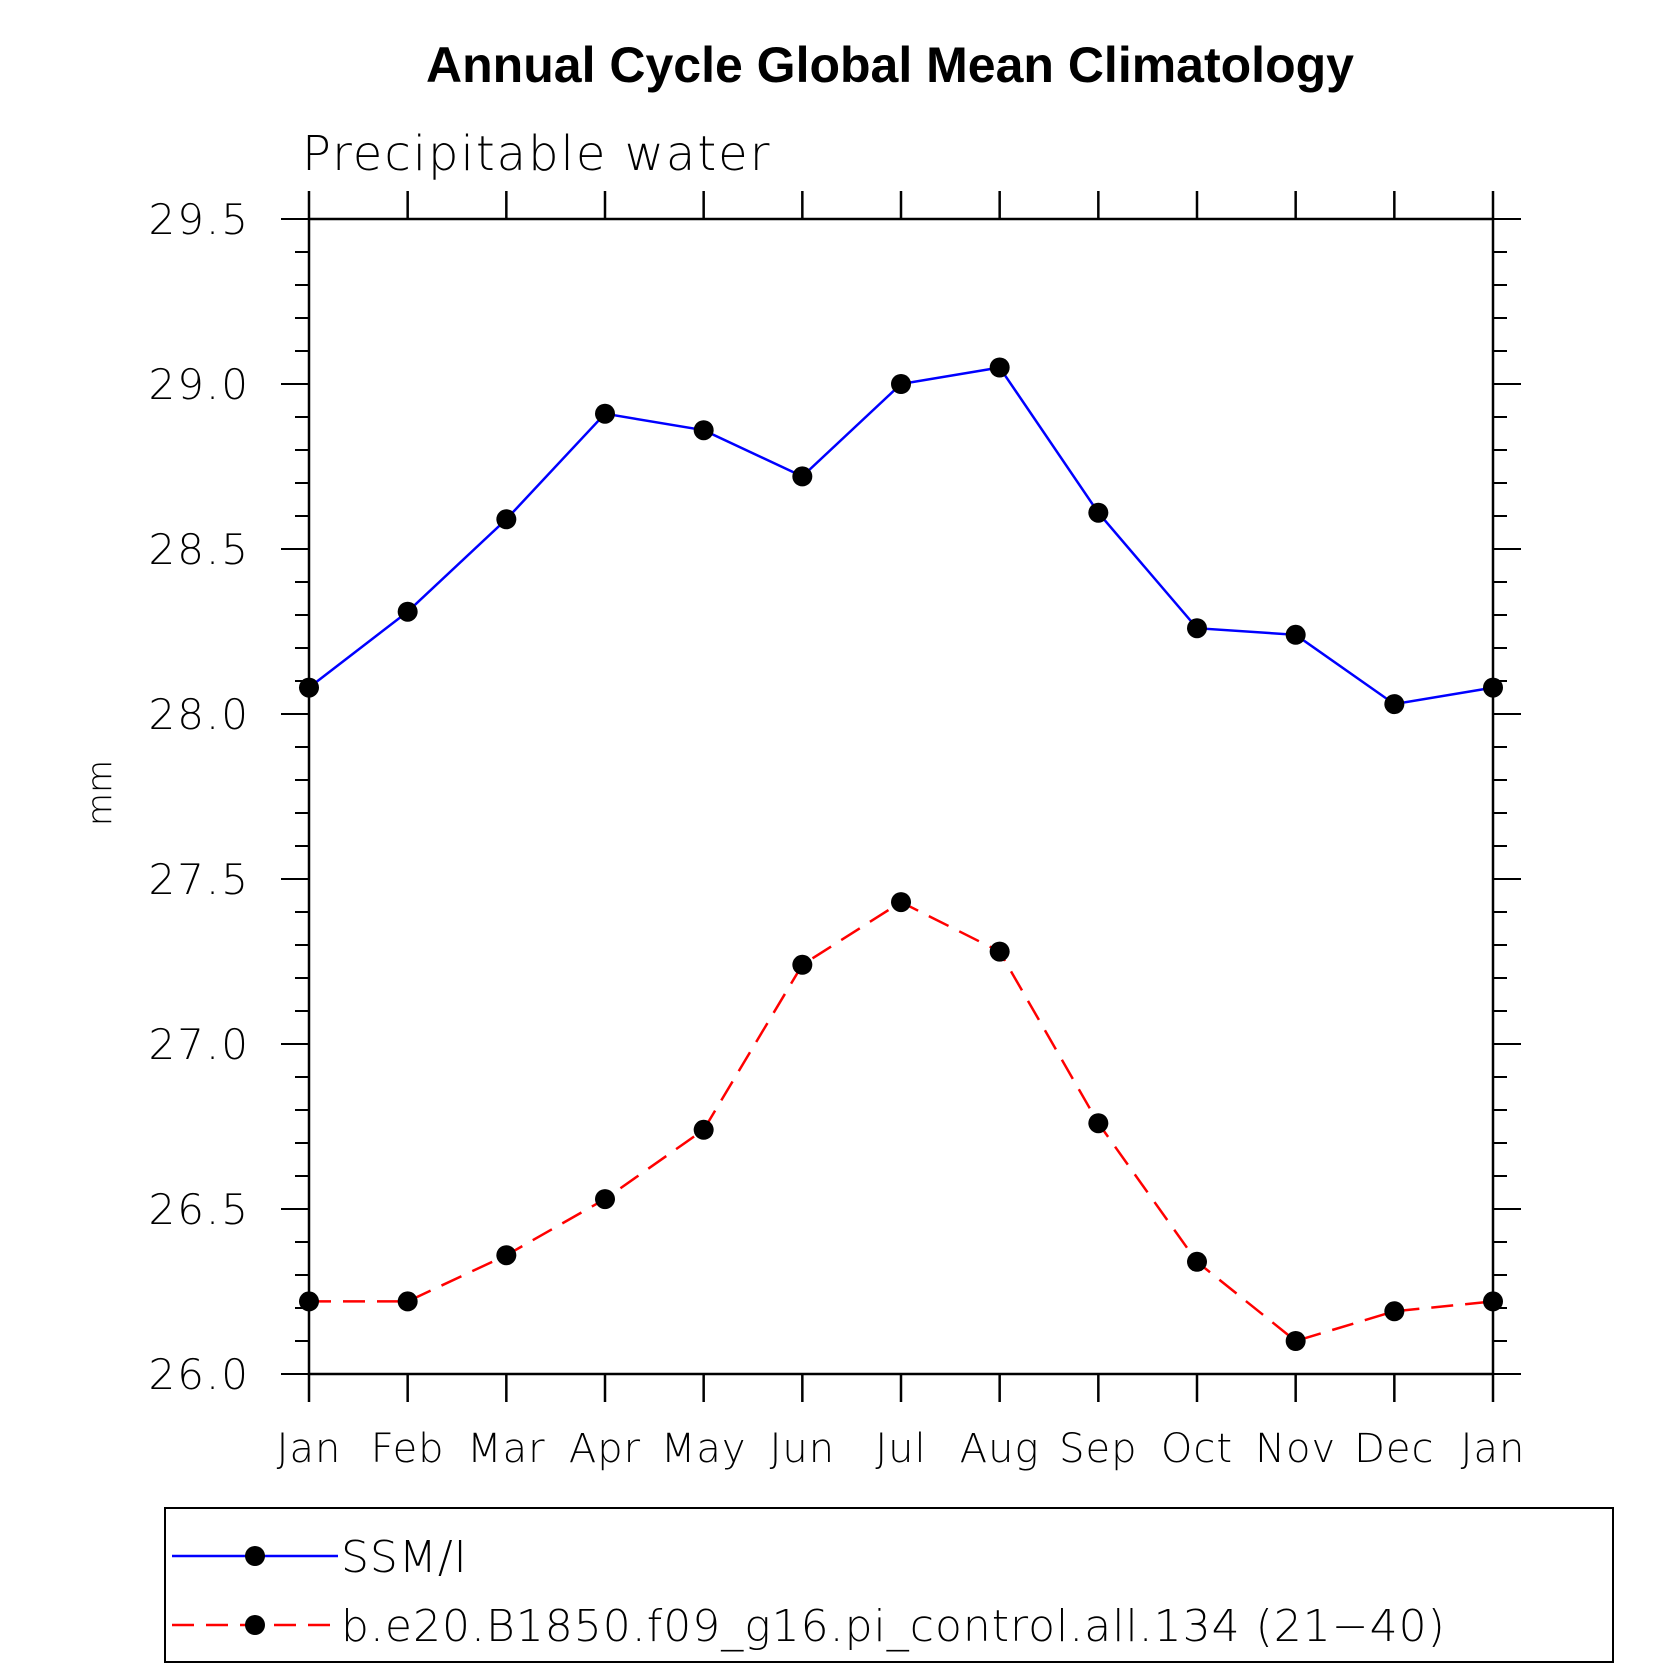 The width and height of the screenshot is (1680, 1680). Describe the element at coordinates (100, 793) in the screenshot. I see `y-axis-label: mm` at that location.